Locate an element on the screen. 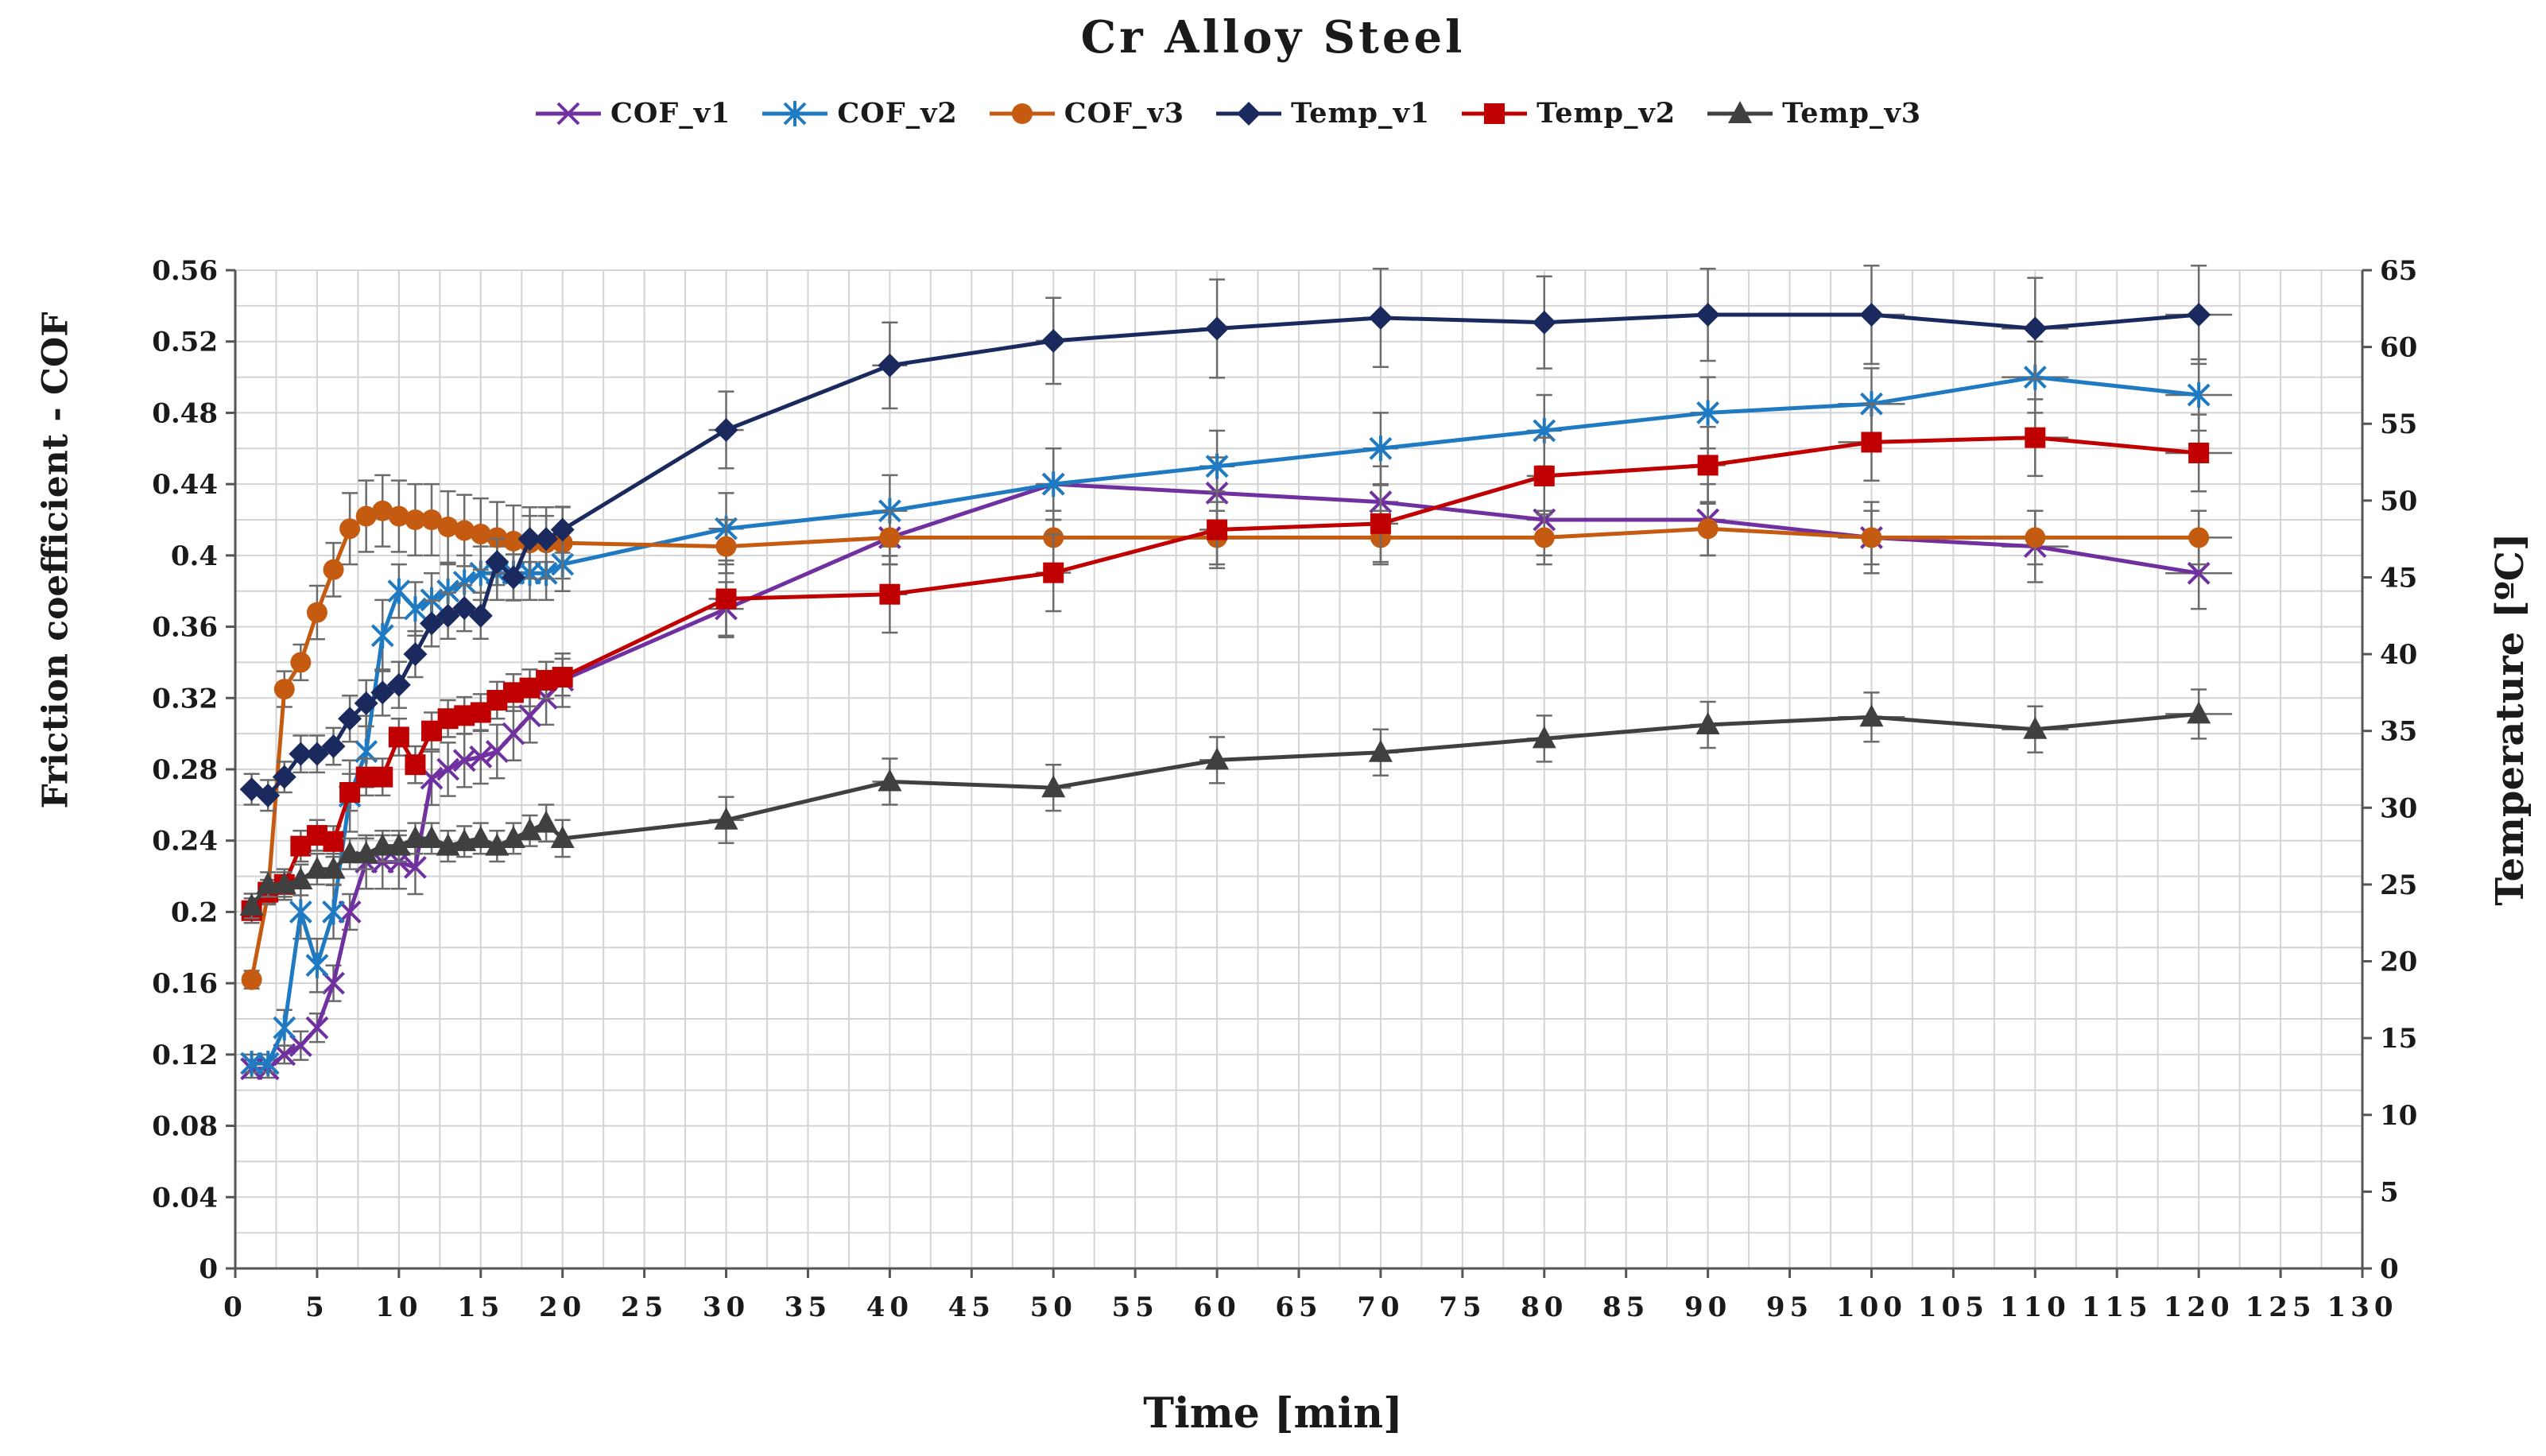  y-tick-label-left: 0.36 is located at coordinates (185, 628).